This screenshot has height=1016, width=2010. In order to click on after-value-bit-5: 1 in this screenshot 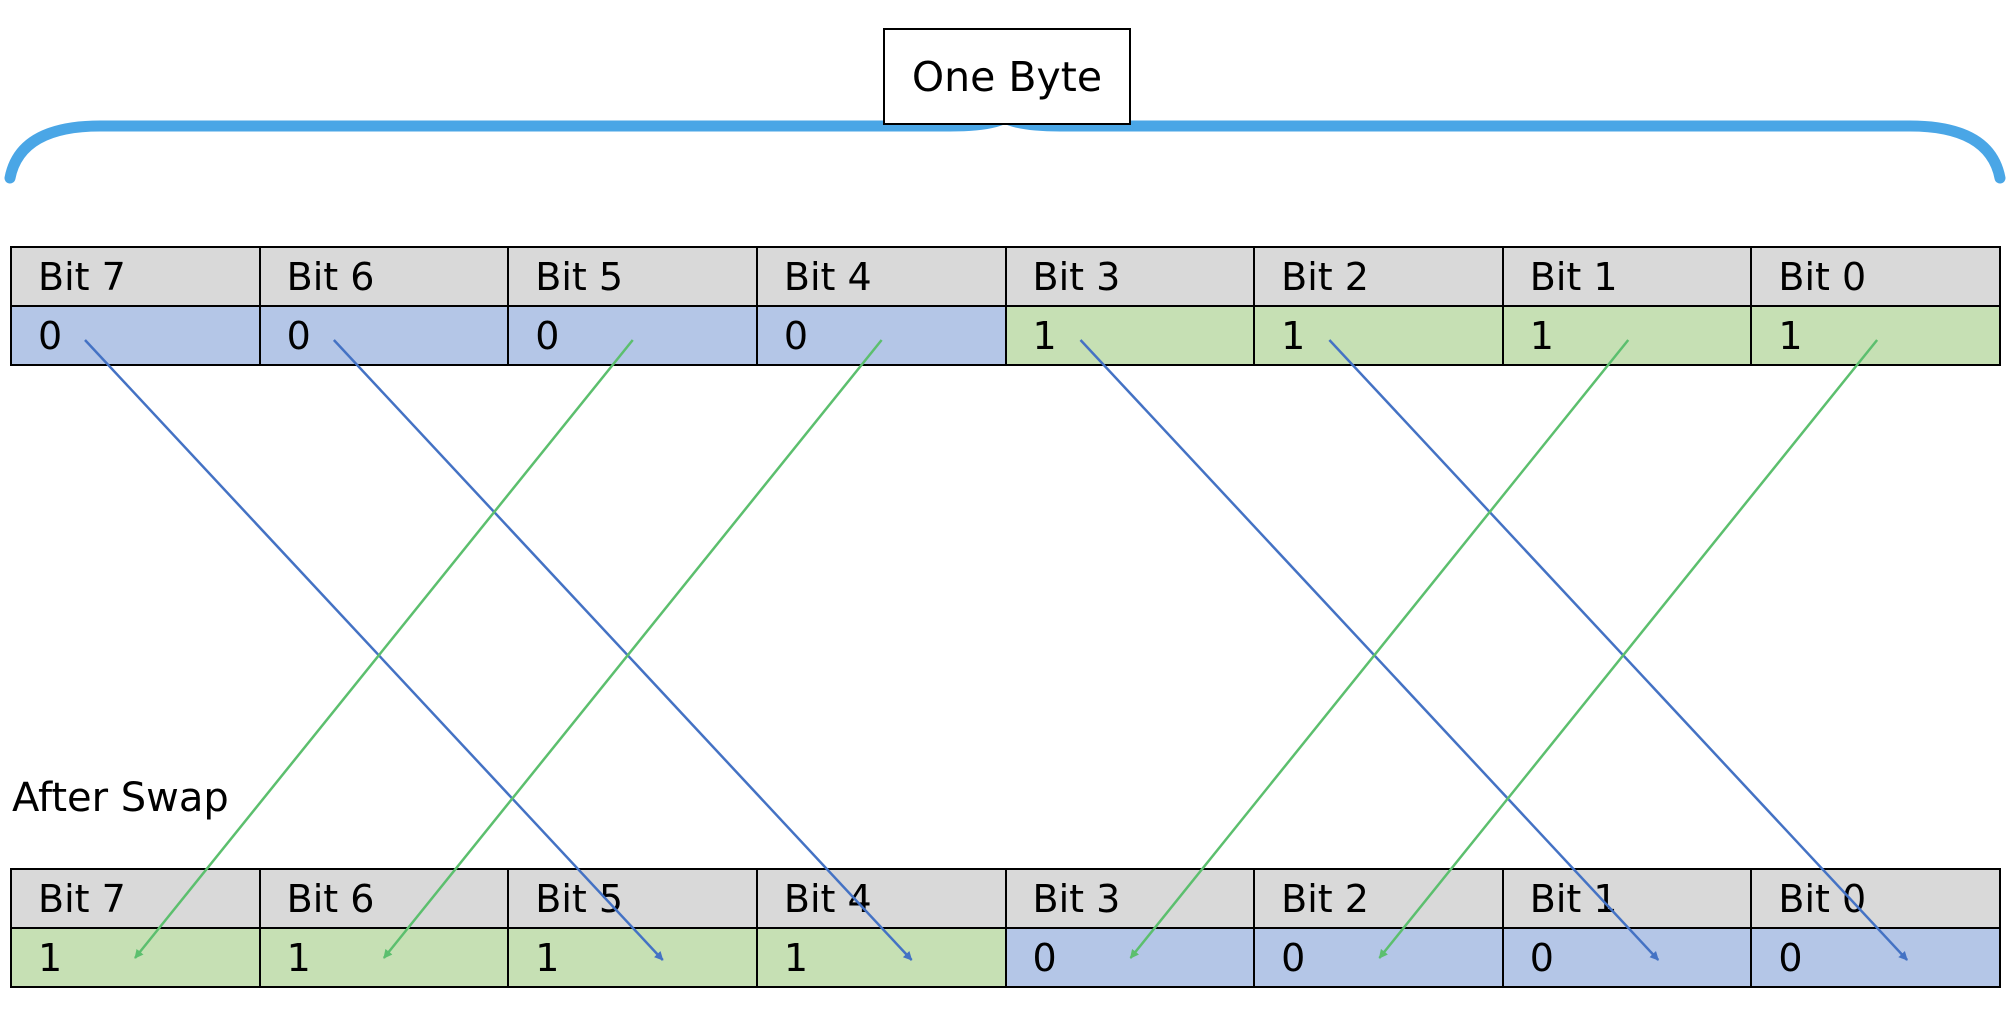, I will do `click(632, 957)`.